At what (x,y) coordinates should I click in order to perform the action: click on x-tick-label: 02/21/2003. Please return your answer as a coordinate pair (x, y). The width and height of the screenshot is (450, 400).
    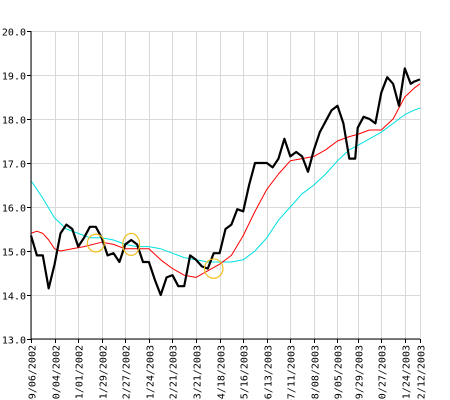
    Looking at the image, I should click on (174, 372).